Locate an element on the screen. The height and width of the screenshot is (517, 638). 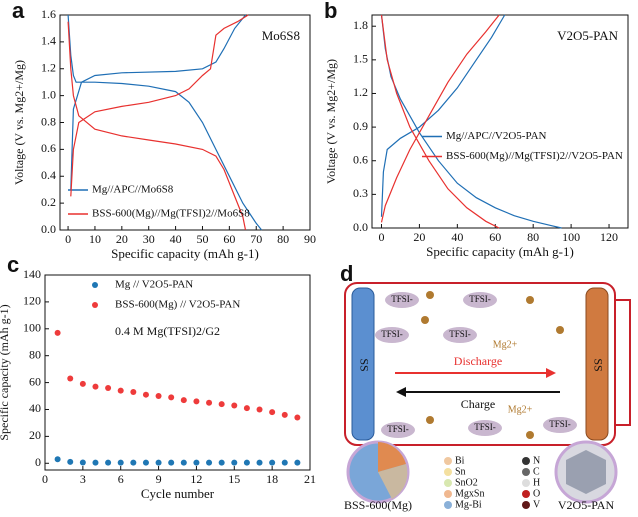
legend-label: BSS-600(Mg) // V2O5-PAN is located at coordinates (177, 305).